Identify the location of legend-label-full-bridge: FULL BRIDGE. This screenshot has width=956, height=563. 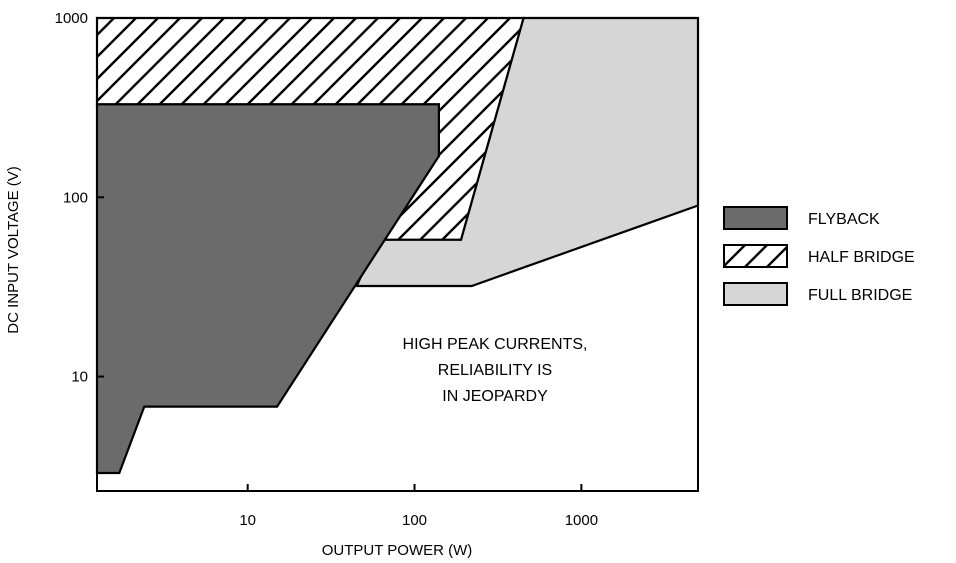
(860, 295).